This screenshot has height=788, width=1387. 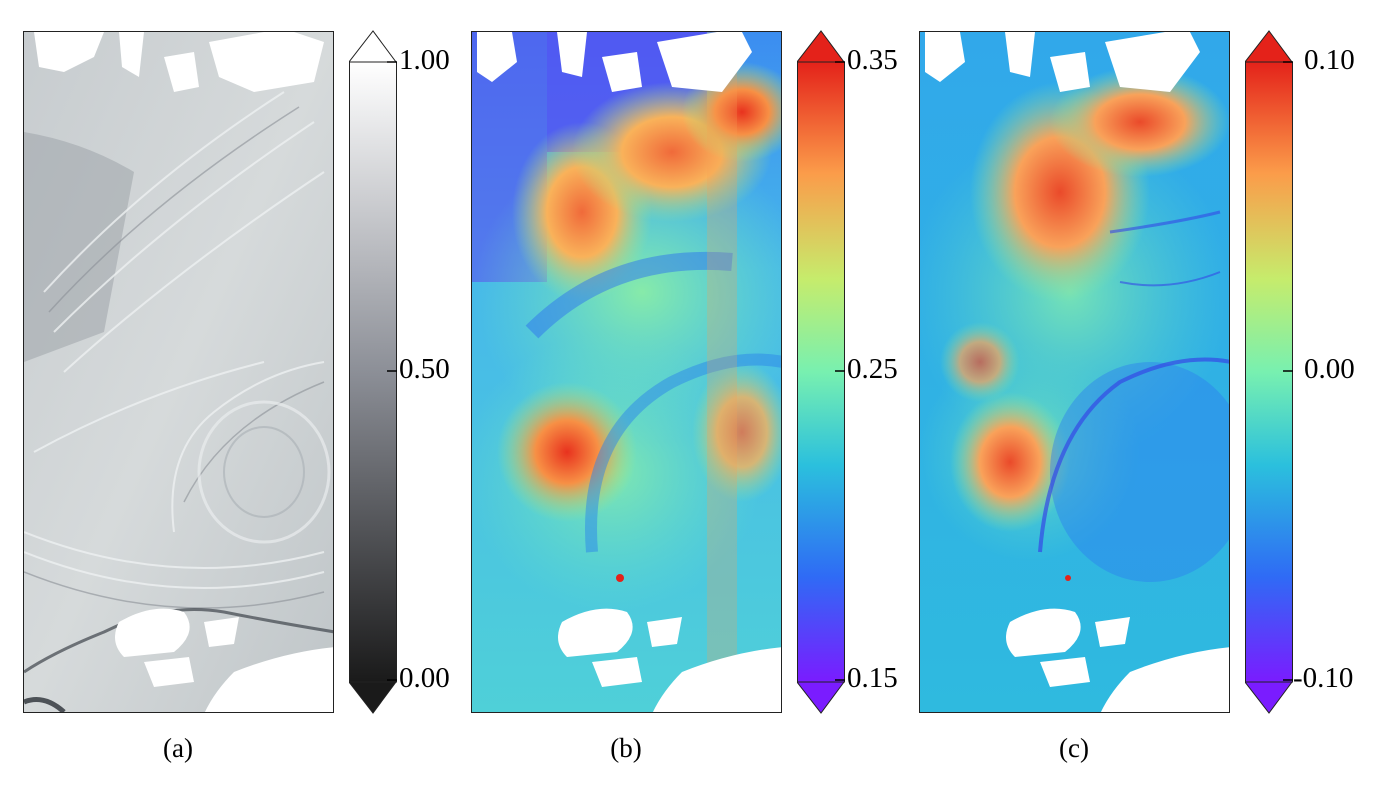 I want to click on colorbar-b-gradient, so click(x=820, y=372).